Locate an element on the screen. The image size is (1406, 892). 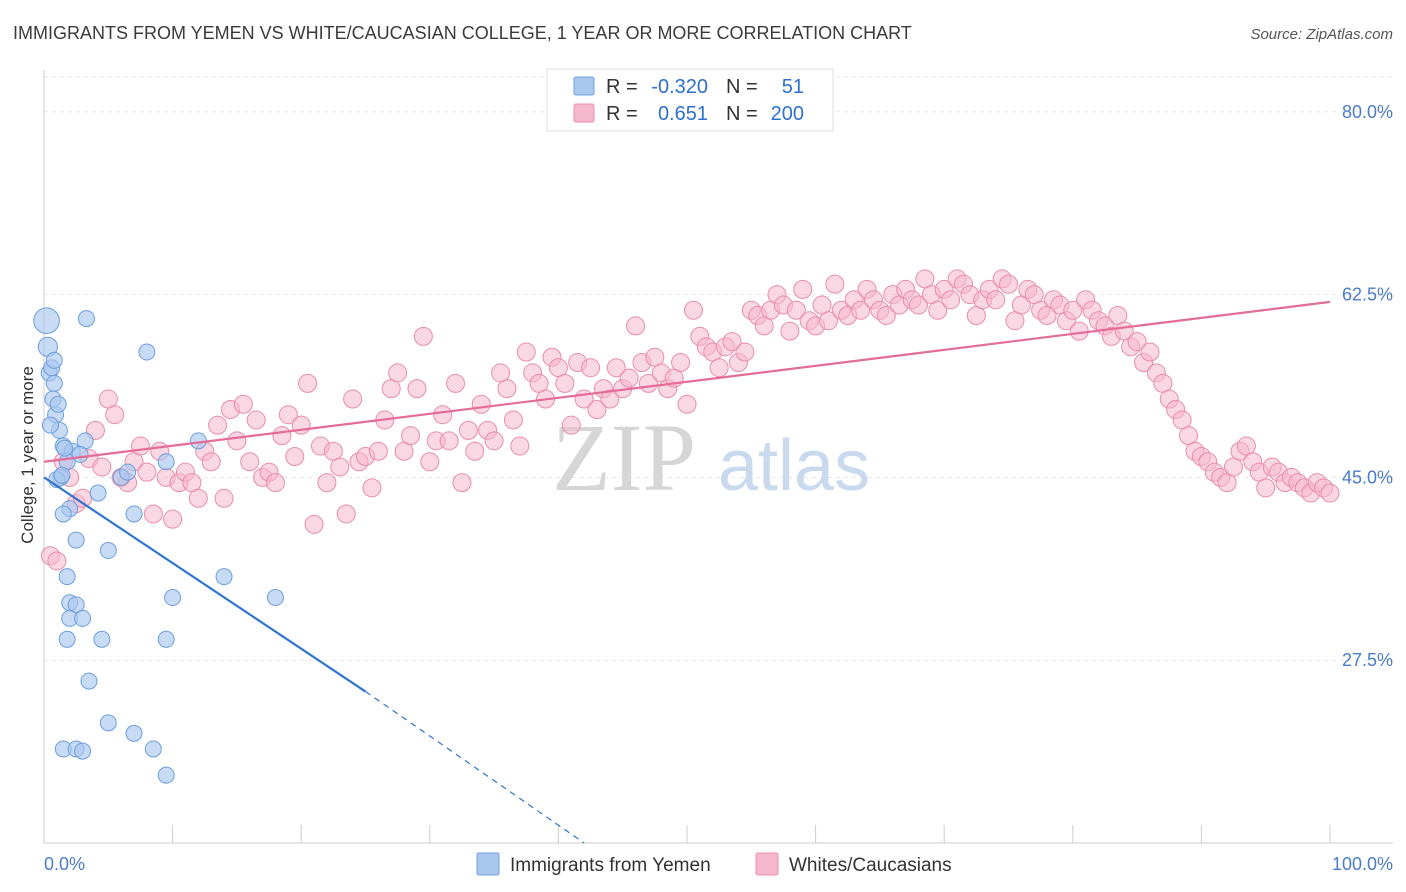
stats-r-value-blue: -0.320 is located at coordinates (679, 87).